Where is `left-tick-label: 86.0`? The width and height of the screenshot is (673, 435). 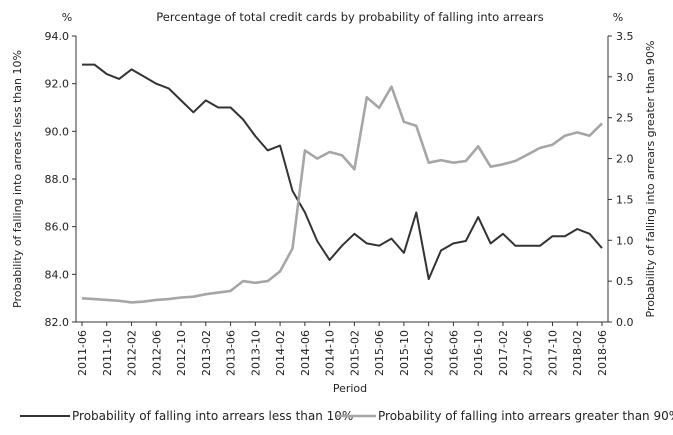
left-tick-label: 86.0 is located at coordinates (57, 227).